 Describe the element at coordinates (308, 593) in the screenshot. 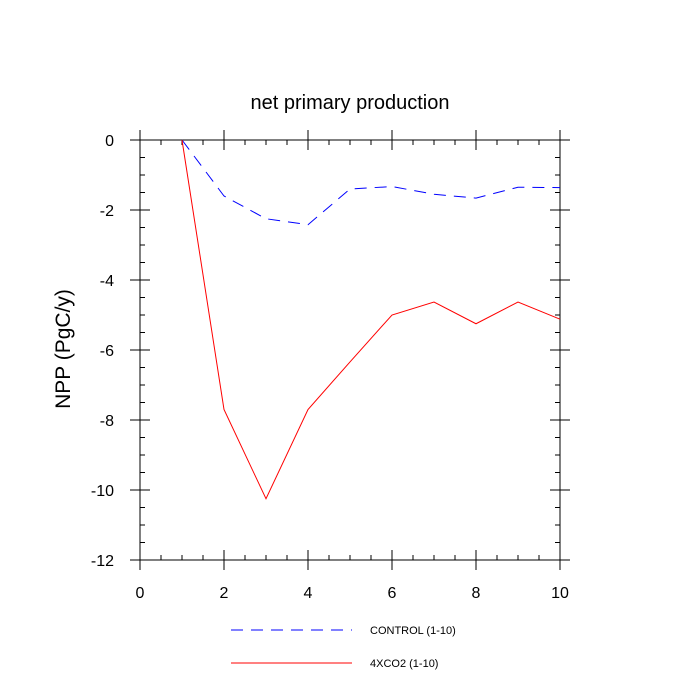

I see `x-tick-label: 4` at that location.